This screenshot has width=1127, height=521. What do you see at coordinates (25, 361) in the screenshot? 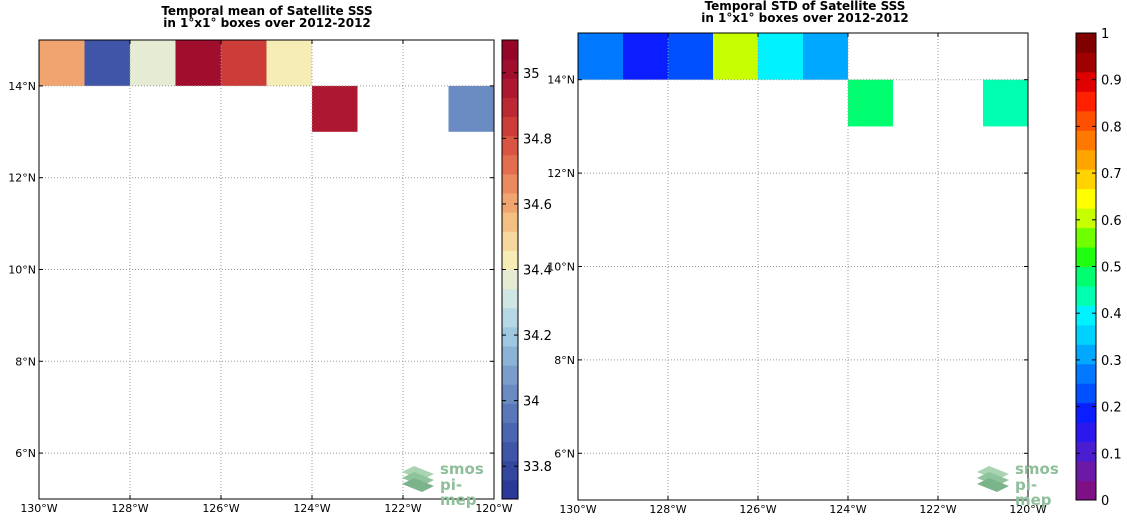
I see `y-tick-label: 8°N` at bounding box center [25, 361].